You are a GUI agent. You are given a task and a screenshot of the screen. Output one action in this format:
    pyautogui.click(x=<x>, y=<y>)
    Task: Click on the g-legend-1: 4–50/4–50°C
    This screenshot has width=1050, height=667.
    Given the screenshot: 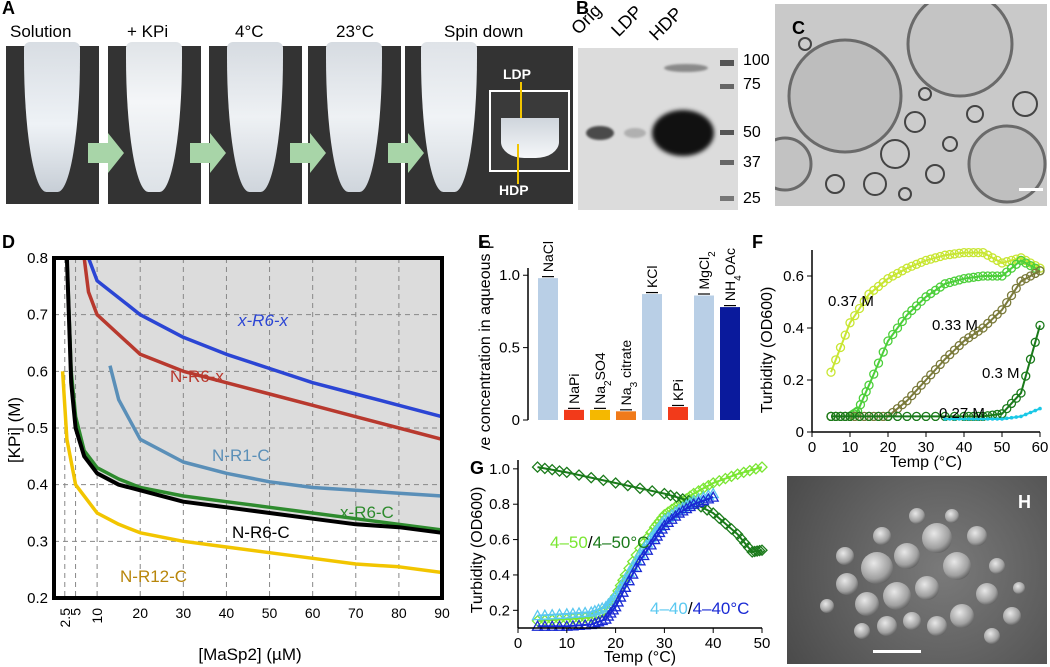 What is the action you would take?
    pyautogui.click(x=599, y=542)
    